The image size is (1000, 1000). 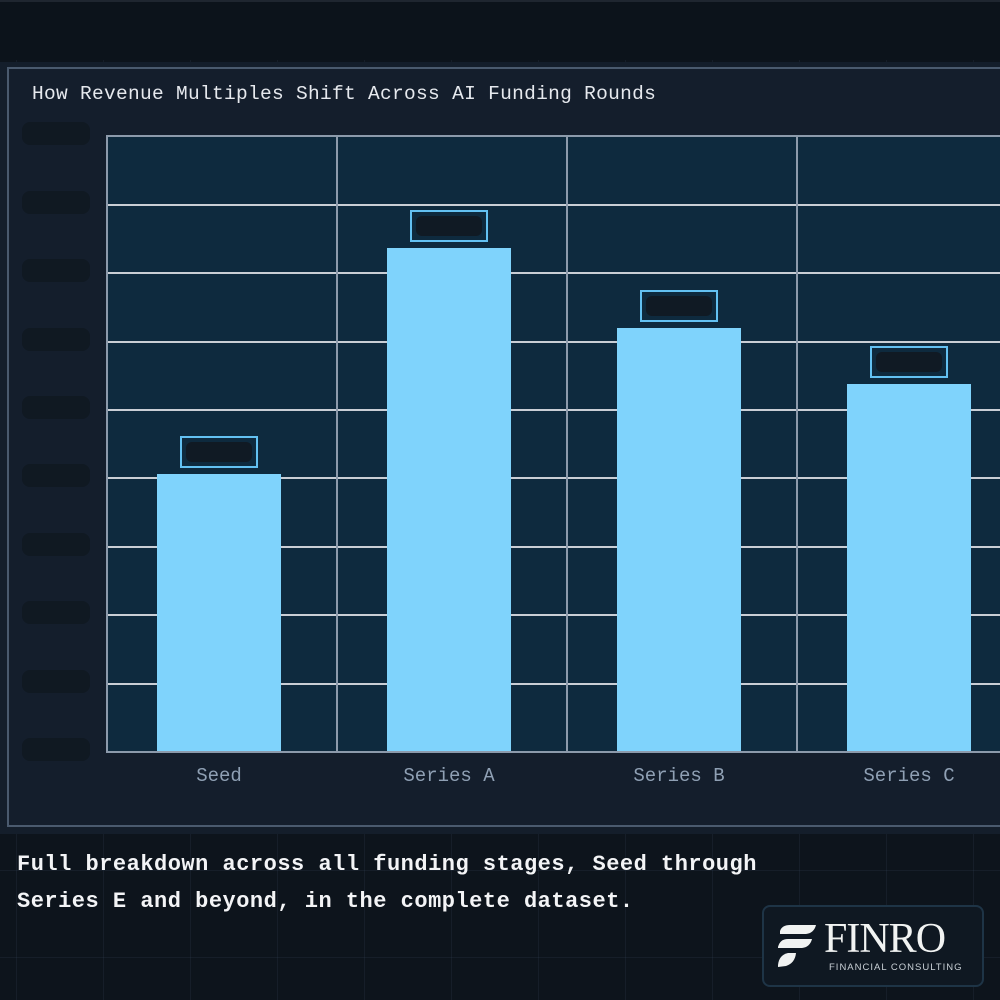 What do you see at coordinates (219, 776) in the screenshot?
I see `x-axis-label: Seed` at bounding box center [219, 776].